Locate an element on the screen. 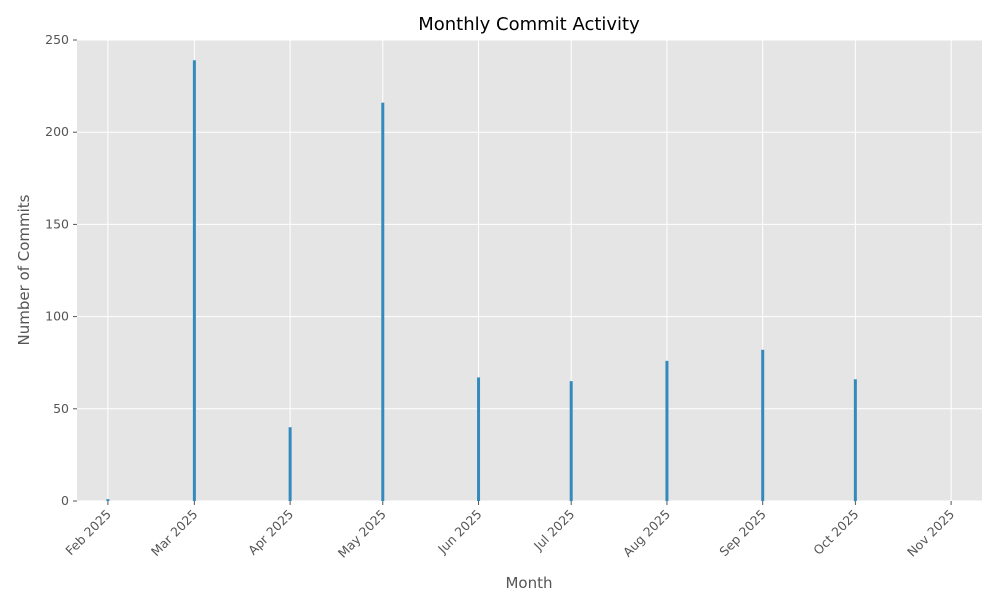 The height and width of the screenshot is (600, 1000). y-tick-label: 250 is located at coordinates (57, 39).